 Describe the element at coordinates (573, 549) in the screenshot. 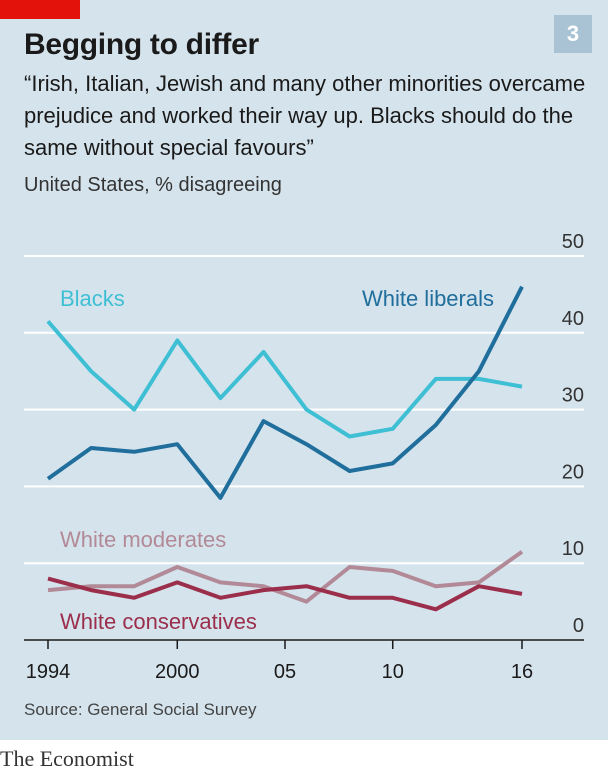

I see `y-tick-label: 10` at that location.